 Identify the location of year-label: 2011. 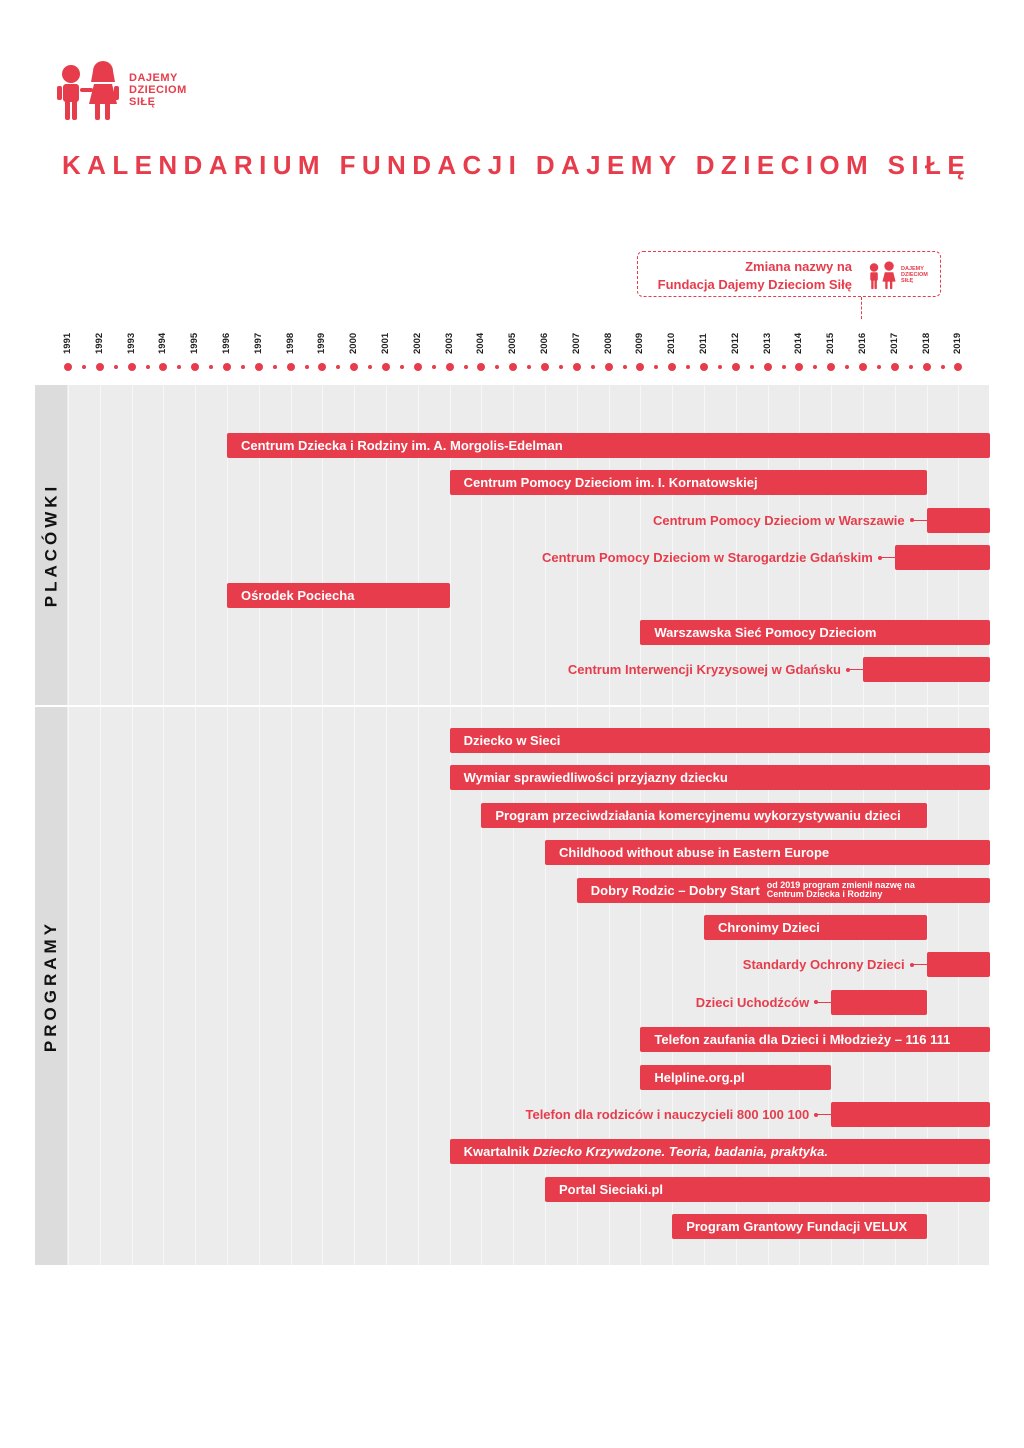
(703, 343).